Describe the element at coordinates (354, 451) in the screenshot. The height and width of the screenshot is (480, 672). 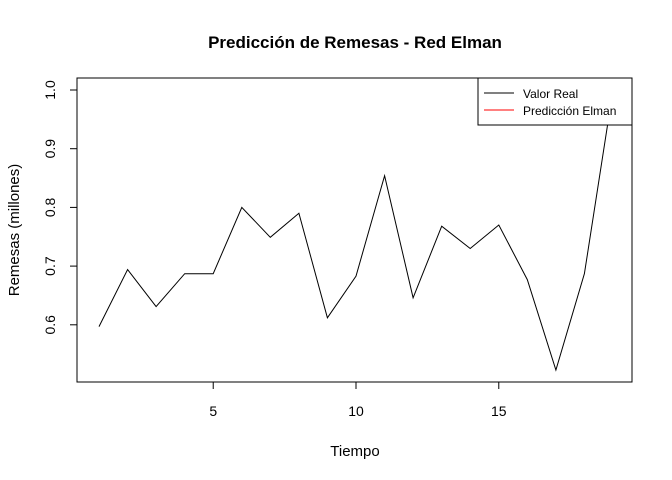
I see `x-axis-title: Tiempo` at that location.